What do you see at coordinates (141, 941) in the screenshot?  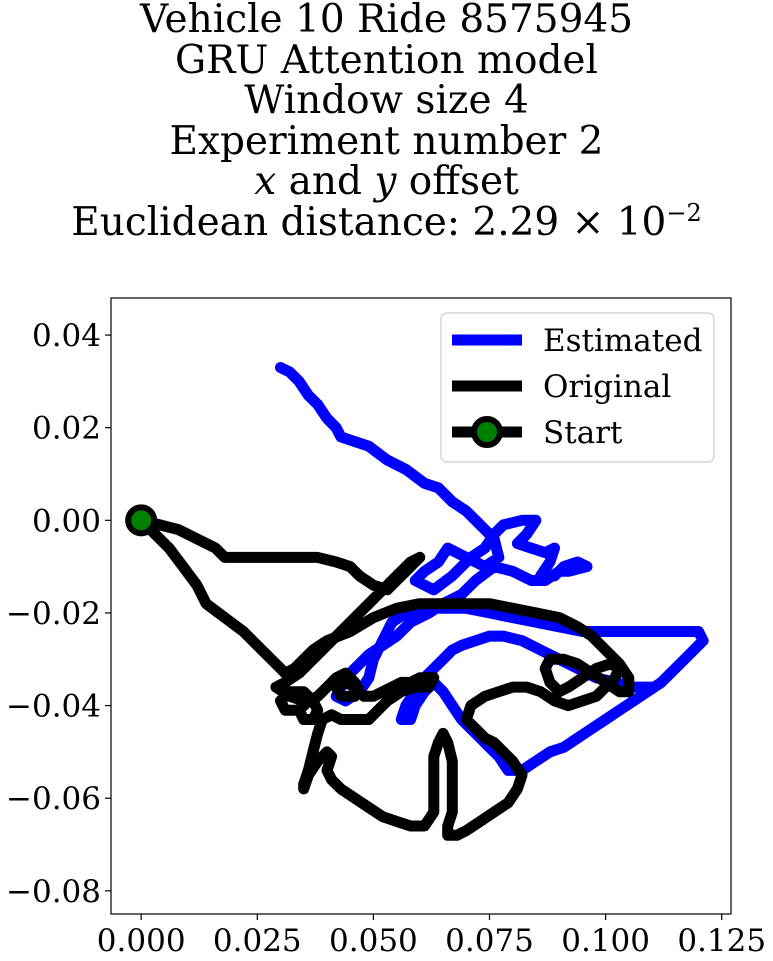 I see `x-tick-label: 0.000` at bounding box center [141, 941].